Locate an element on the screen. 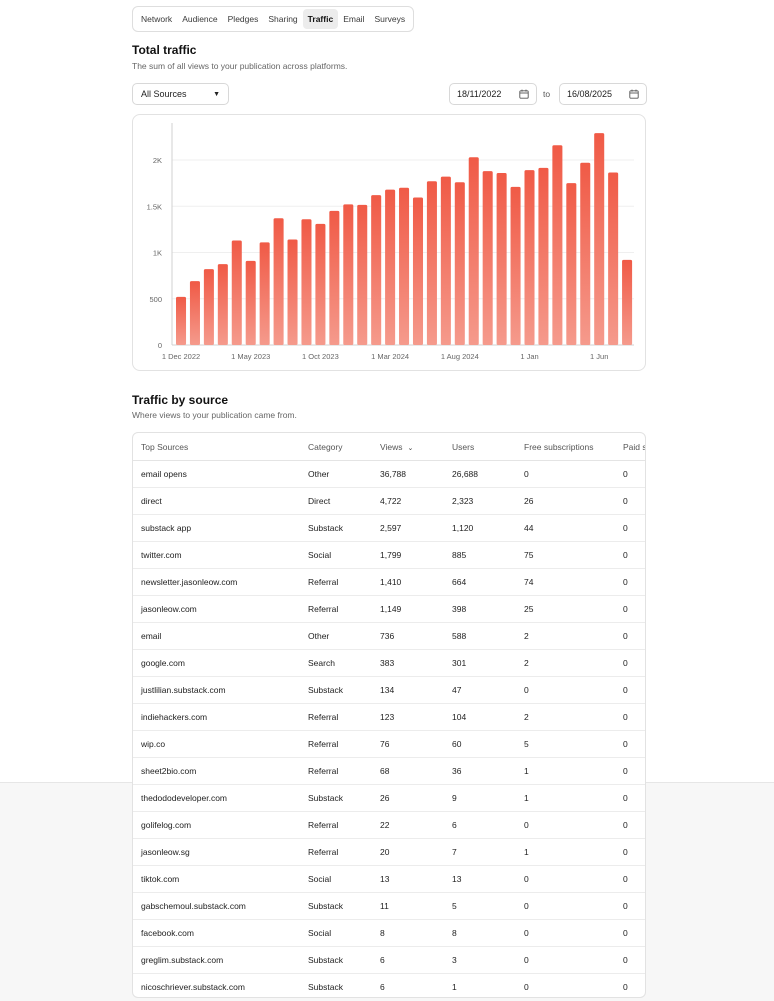 This screenshot has width=774, height=1001. column-header: Paid subscriptions is located at coordinates (630, 447).